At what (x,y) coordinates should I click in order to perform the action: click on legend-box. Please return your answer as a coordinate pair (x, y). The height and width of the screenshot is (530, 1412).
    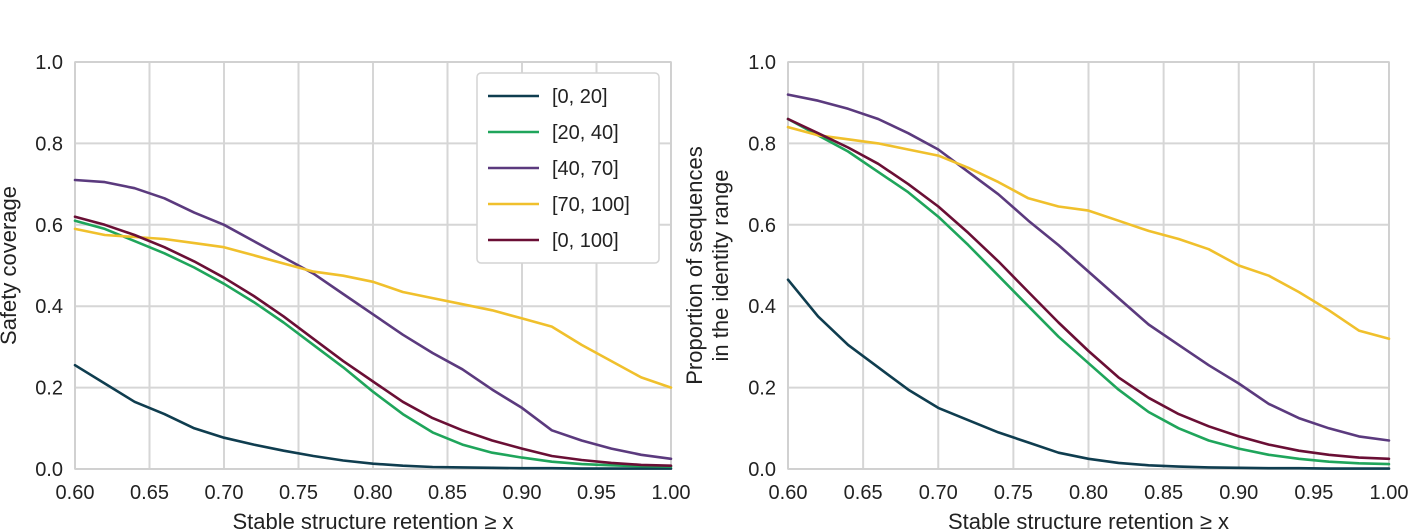
    Looking at the image, I should click on (568, 168).